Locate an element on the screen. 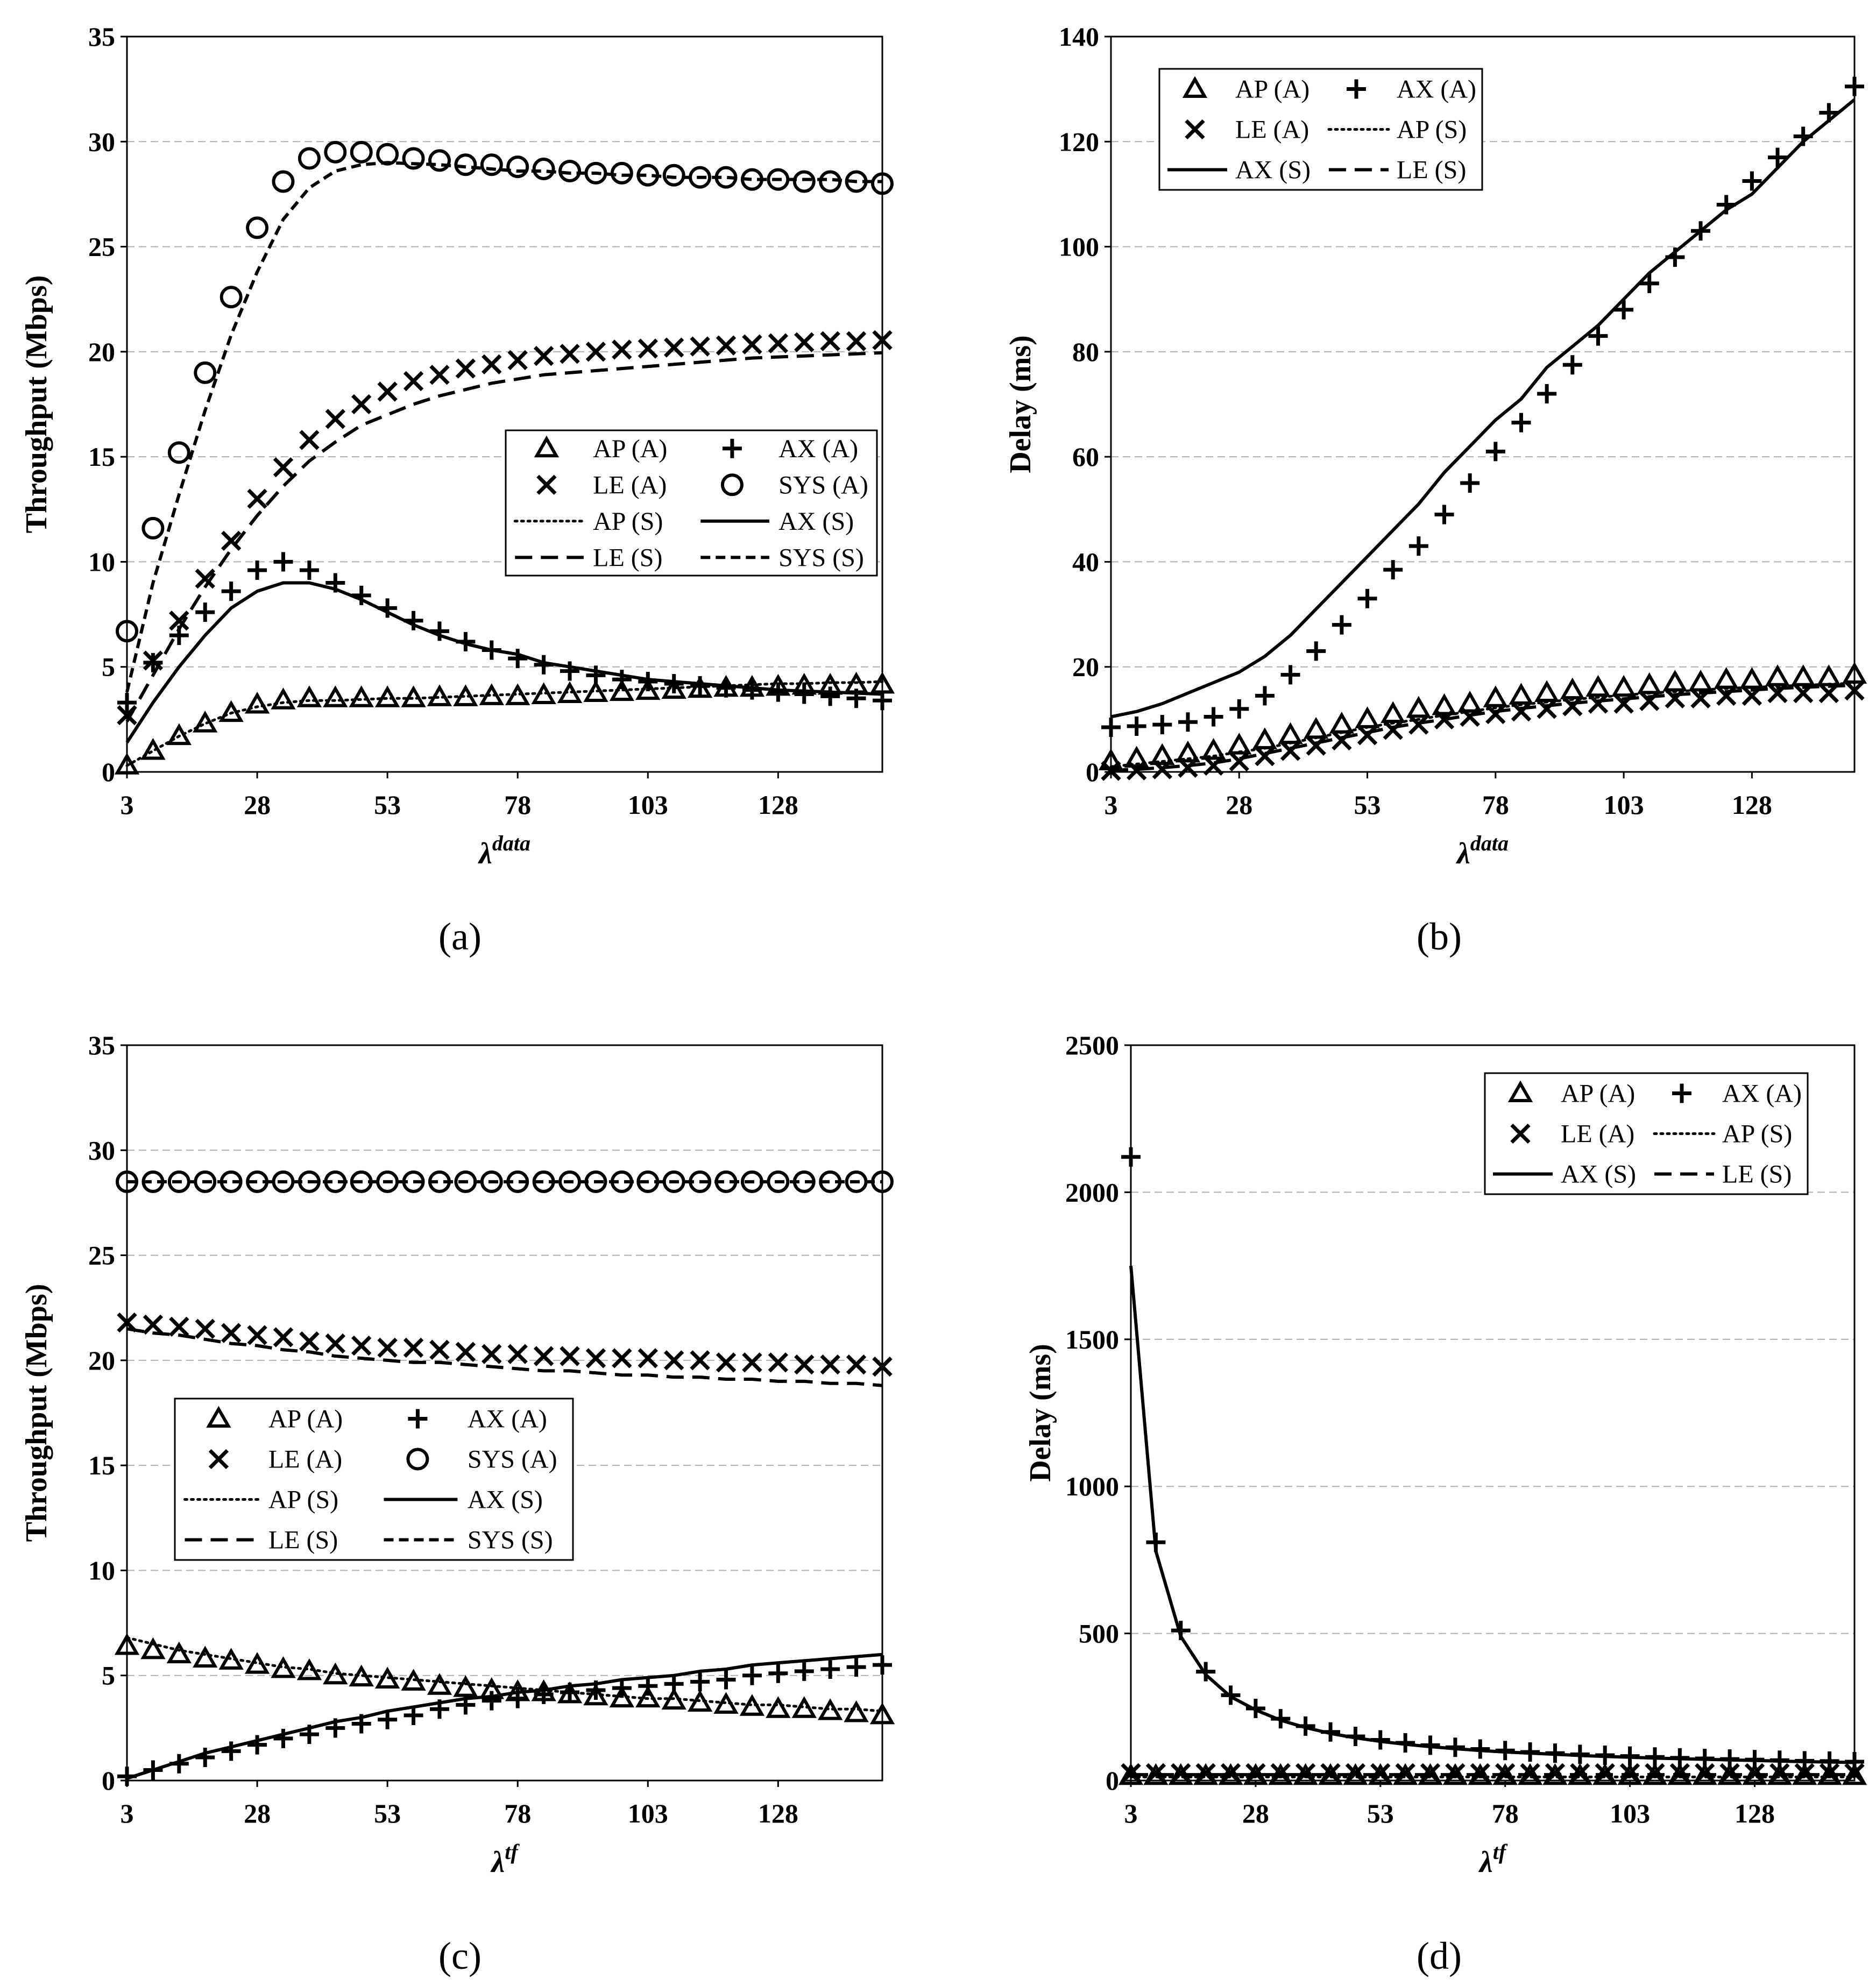  panel-caption: (b) is located at coordinates (1439, 937).